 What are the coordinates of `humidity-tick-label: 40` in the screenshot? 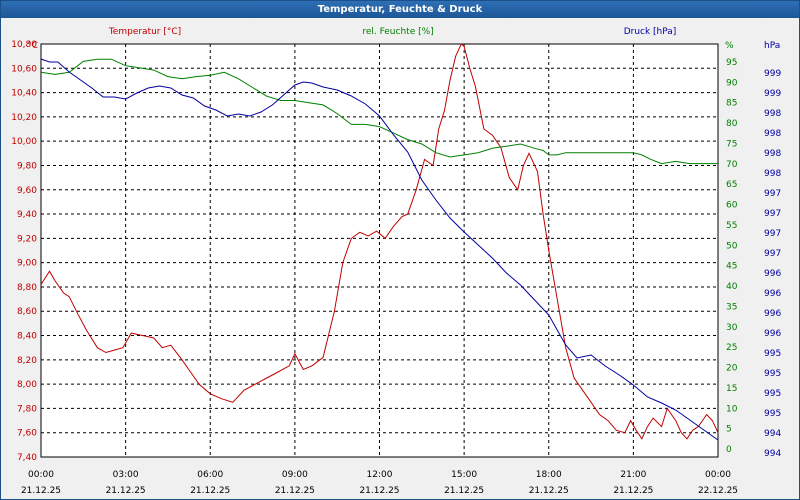 It's located at (732, 287).